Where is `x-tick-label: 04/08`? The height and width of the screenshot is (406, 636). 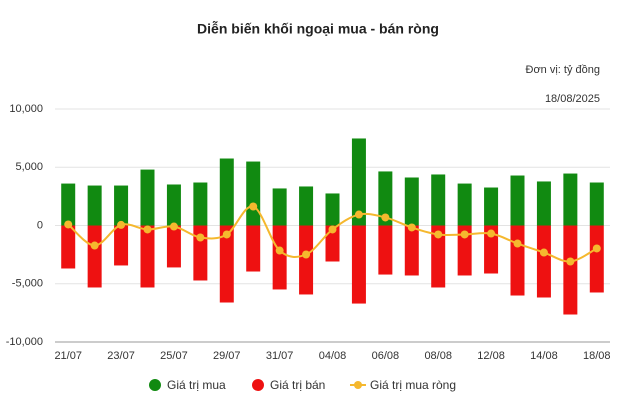
x-tick-label: 04/08 is located at coordinates (333, 356).